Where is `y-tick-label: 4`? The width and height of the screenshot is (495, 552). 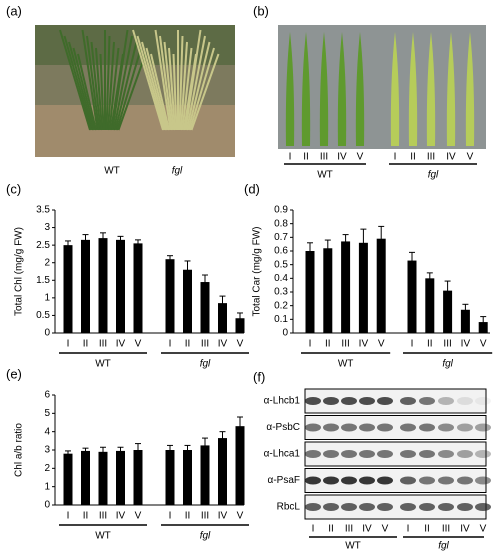
y-tick-label: 4 is located at coordinates (47, 431).